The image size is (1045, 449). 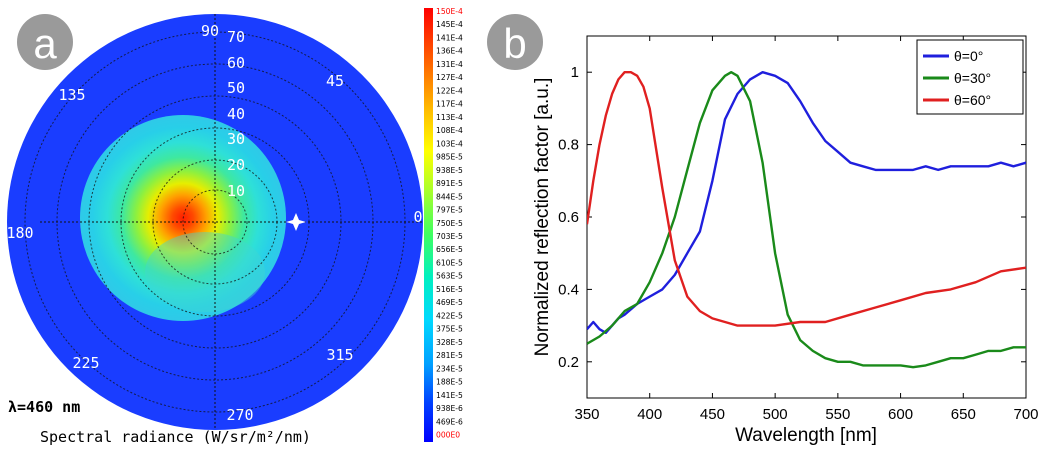 I want to click on colorbar-label: 656E-5, so click(x=449, y=249).